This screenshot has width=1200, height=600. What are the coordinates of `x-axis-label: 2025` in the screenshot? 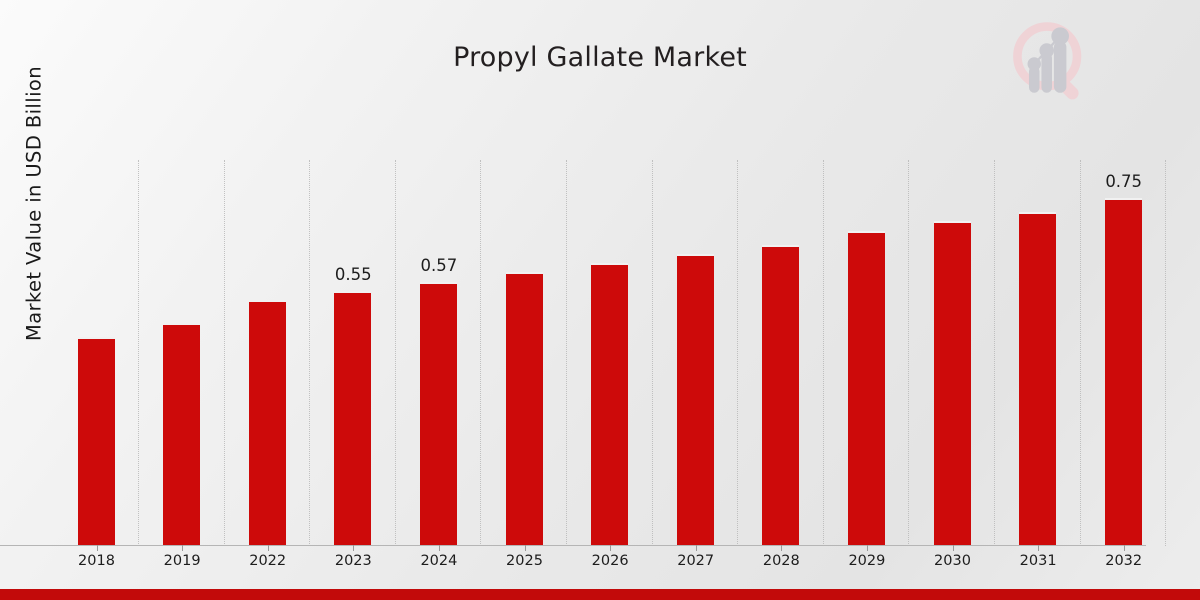 It's located at (524, 561).